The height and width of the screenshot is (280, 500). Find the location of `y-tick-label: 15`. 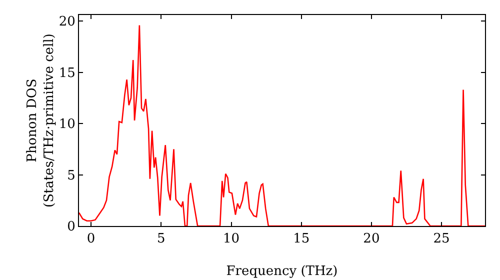

y-tick-label: 15 is located at coordinates (67, 73).